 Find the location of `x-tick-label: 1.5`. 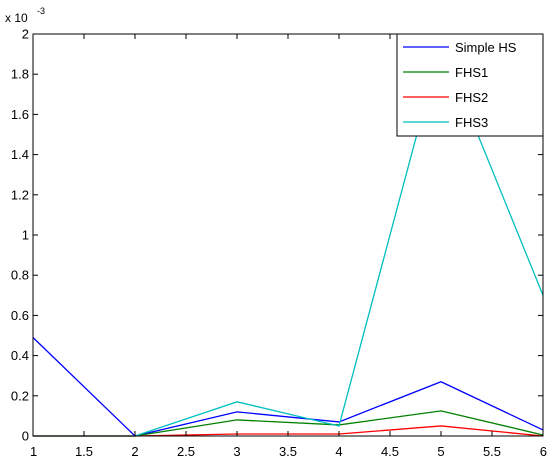

x-tick-label: 1.5 is located at coordinates (84, 451).